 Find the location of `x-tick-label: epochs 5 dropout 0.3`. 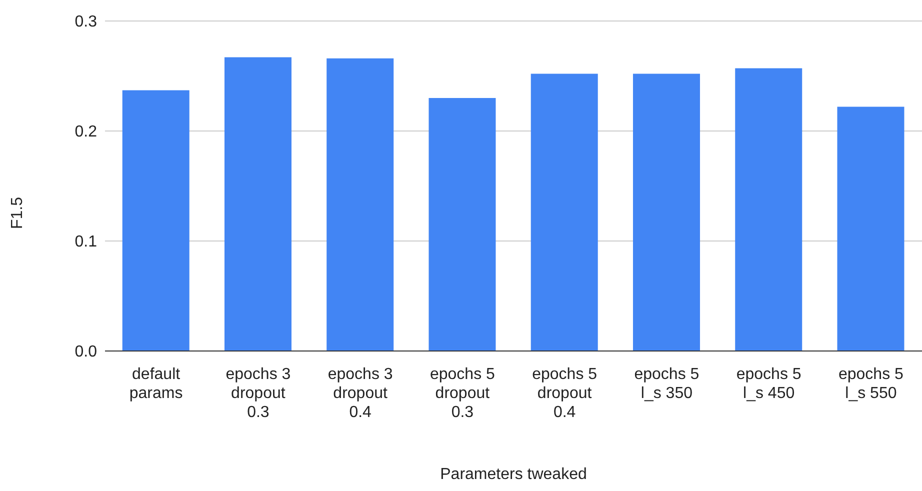

x-tick-label: epochs 5 dropout 0.3 is located at coordinates (463, 393).